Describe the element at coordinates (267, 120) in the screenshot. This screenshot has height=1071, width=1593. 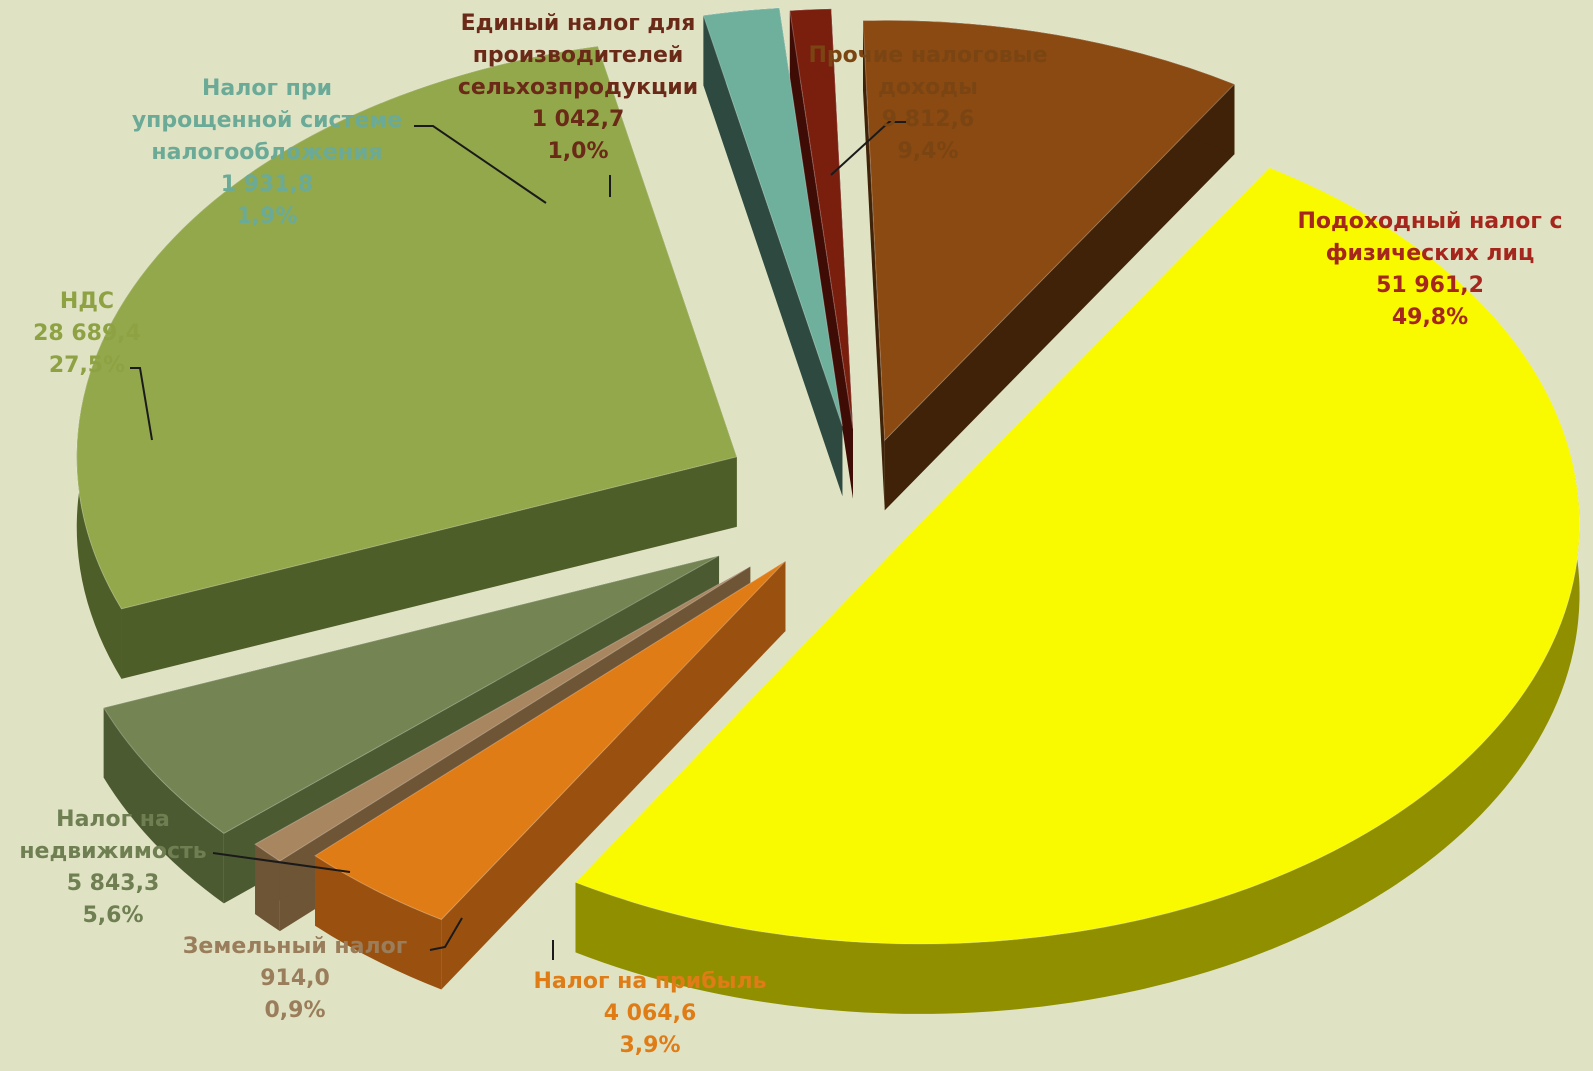
I see `label-line: упрощенной системе` at that location.